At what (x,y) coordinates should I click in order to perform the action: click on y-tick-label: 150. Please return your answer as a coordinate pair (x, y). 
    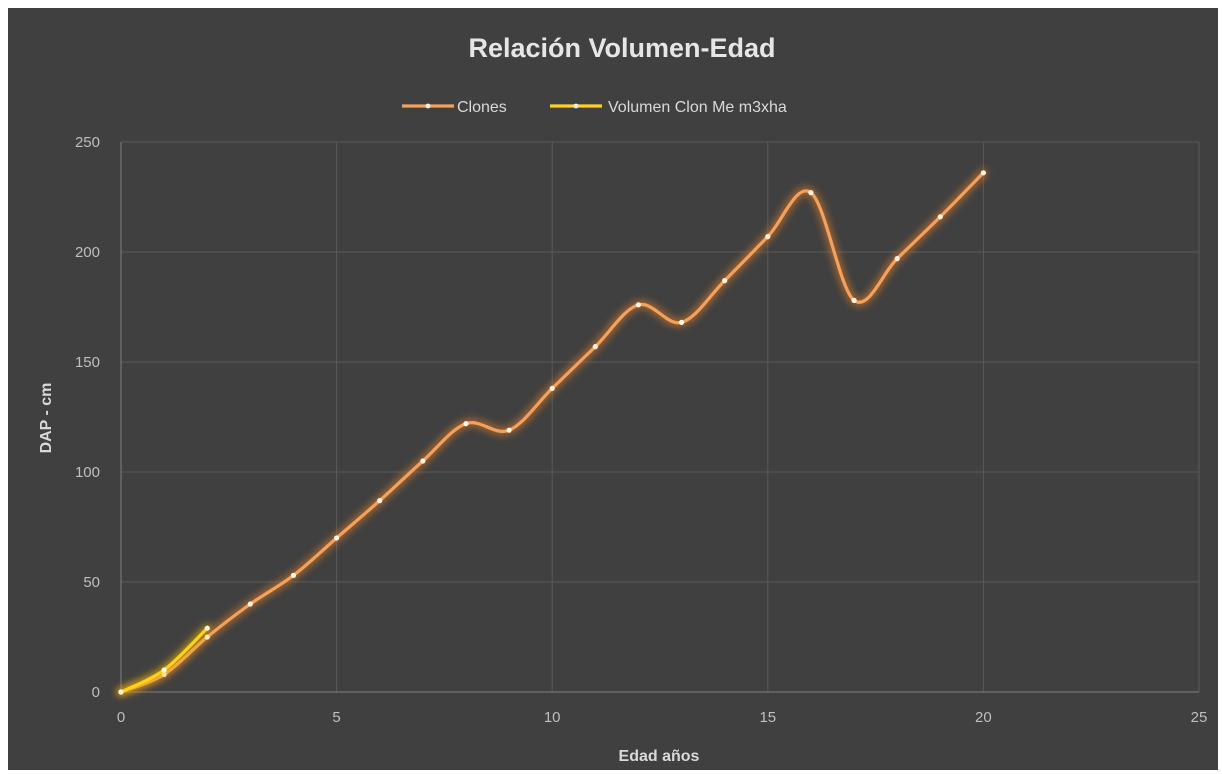
    Looking at the image, I should click on (87, 362).